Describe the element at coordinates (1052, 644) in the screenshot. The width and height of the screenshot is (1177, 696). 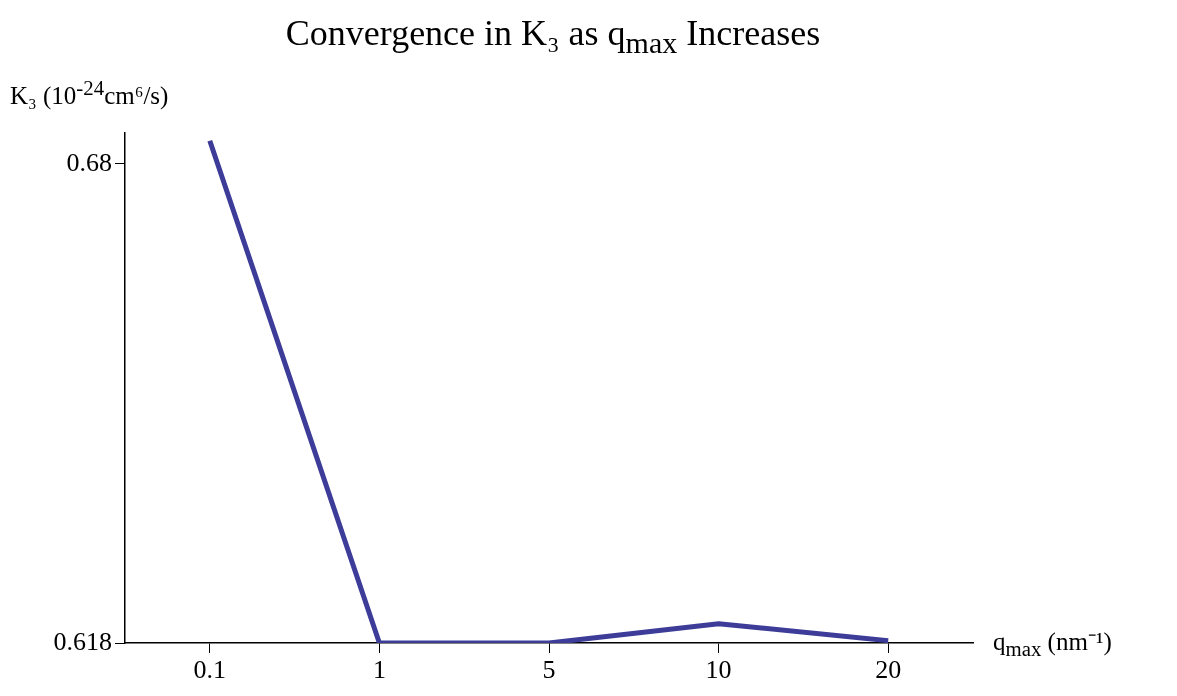
I see `x-axis-title: q$_{max}$ (nm⁻¹)` at that location.